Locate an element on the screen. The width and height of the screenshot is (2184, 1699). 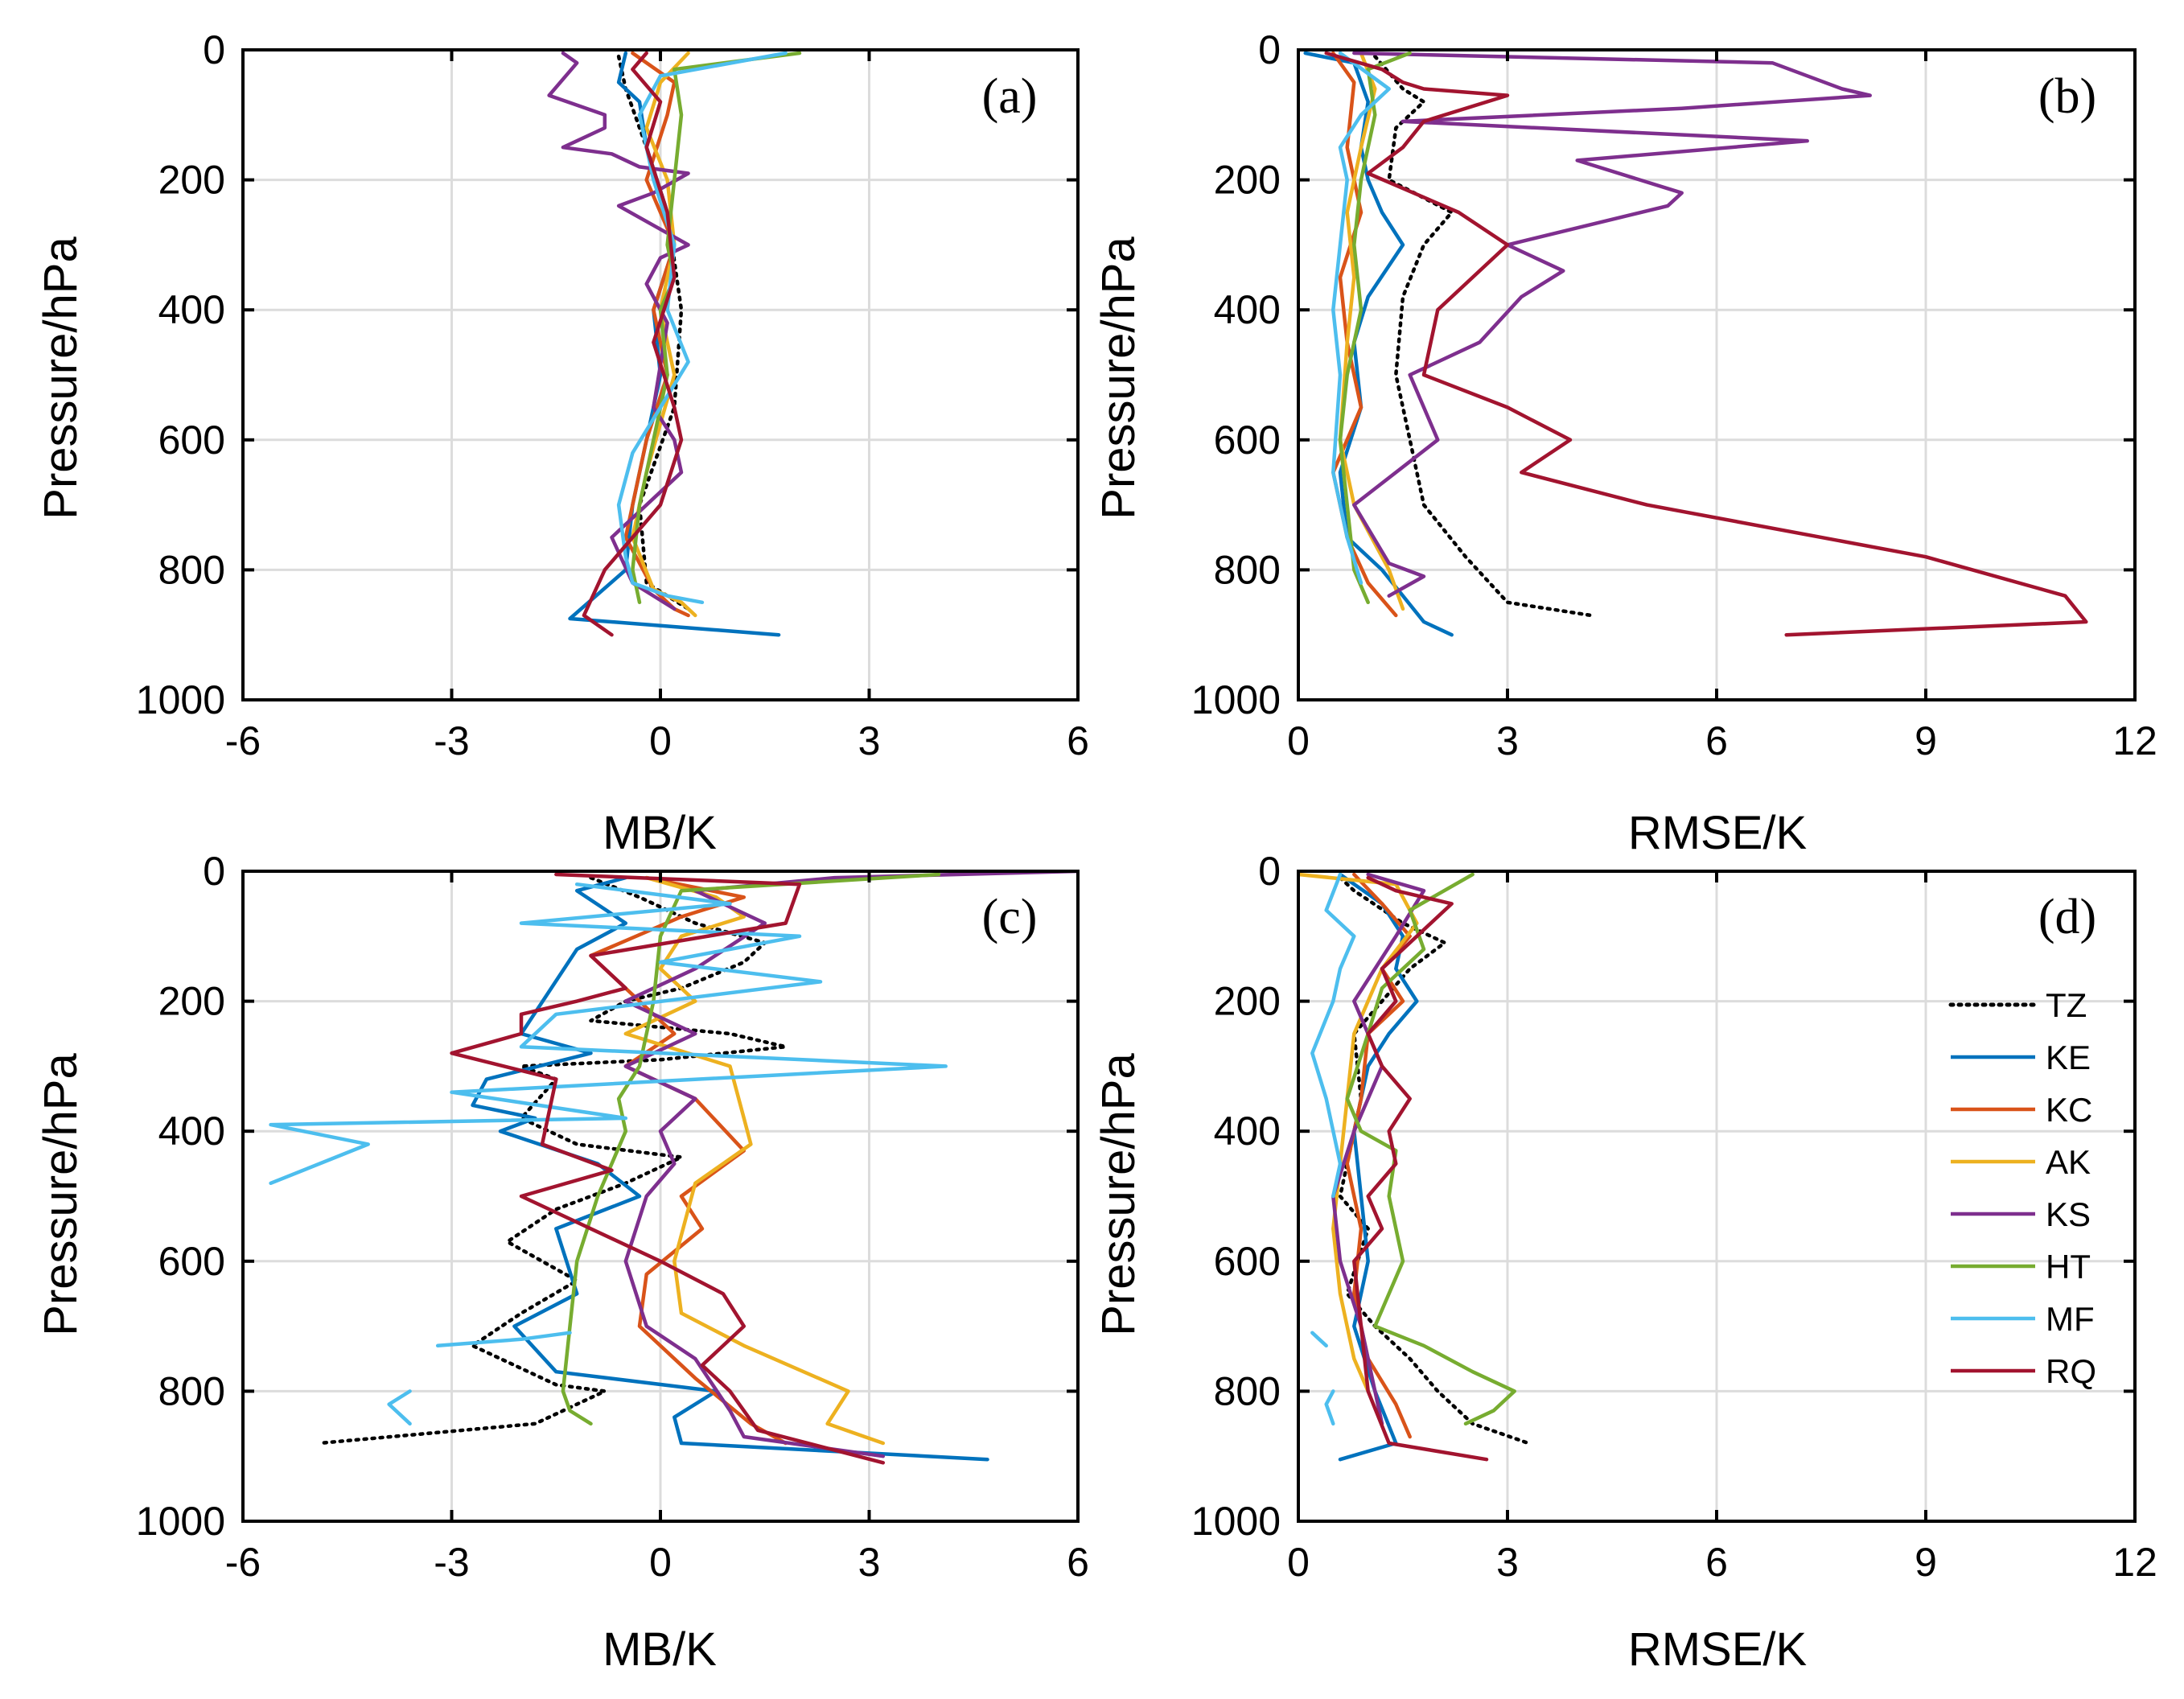
legend: TZ KE KC AK KS HT MF RQ is located at coordinates (2022, 1188).